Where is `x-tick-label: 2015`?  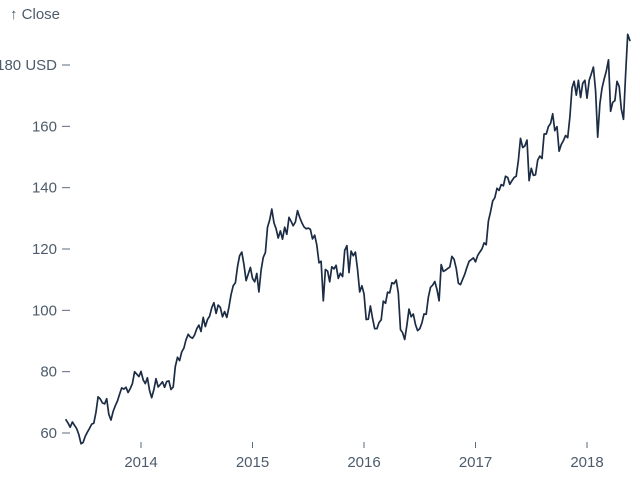
x-tick-label: 2015 is located at coordinates (252, 462).